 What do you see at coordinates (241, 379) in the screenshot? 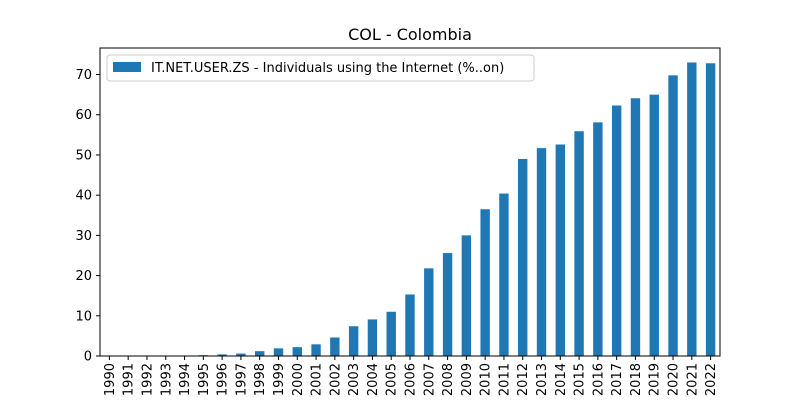
I see `x-tick-label: 1997` at bounding box center [241, 379].